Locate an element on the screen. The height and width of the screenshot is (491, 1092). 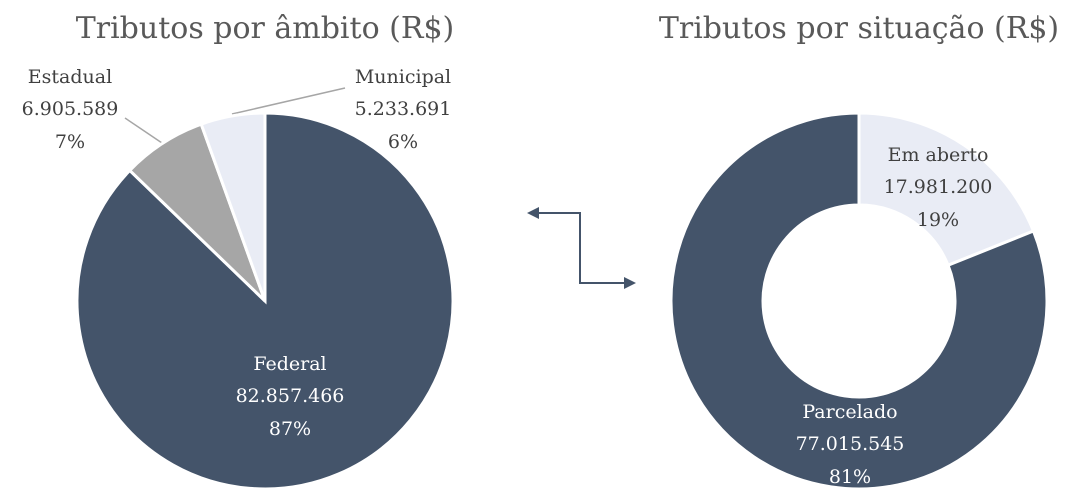
slice-label: Federal is located at coordinates (289, 364).